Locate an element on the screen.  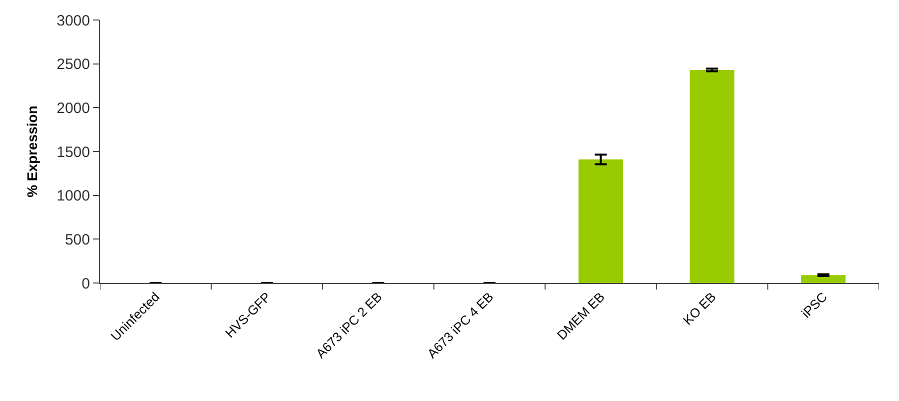
x-tick-label: KO EB is located at coordinates (699, 308).